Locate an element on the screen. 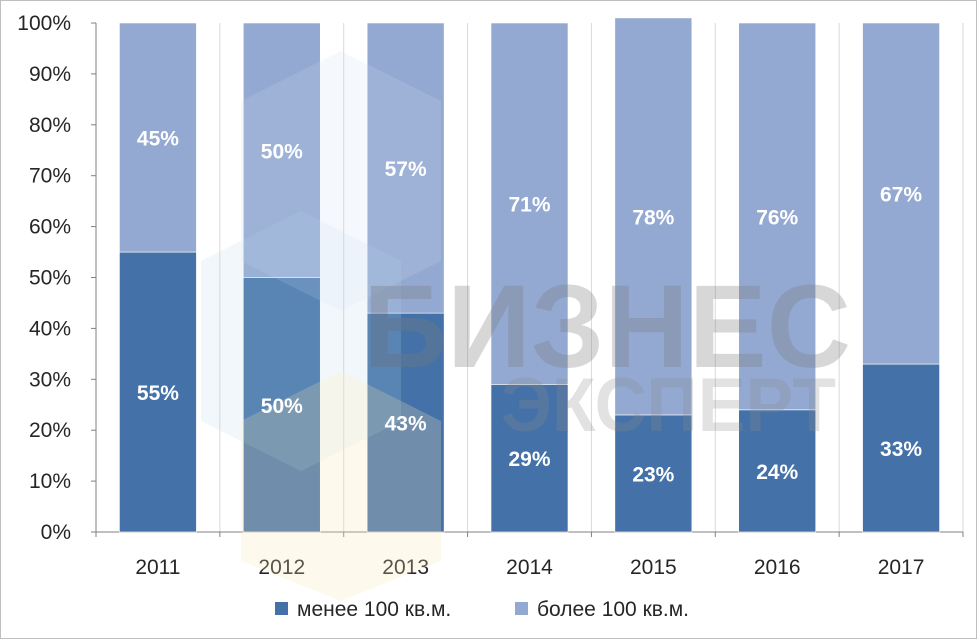 This screenshot has width=977, height=639. data-label: 24% is located at coordinates (777, 472).